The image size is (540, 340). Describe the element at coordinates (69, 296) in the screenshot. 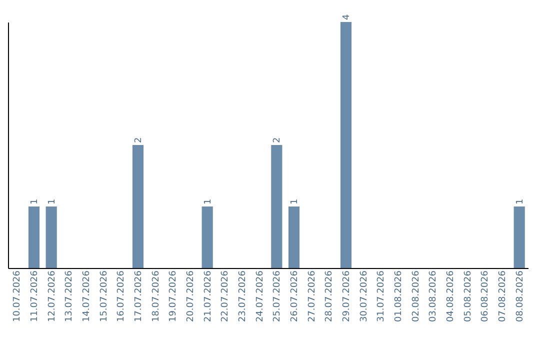

I see `x-tick-label: 13.07.2026` at that location.